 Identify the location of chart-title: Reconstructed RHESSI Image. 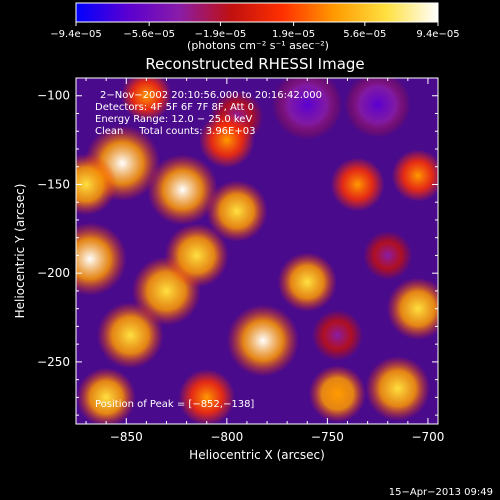
(254, 64).